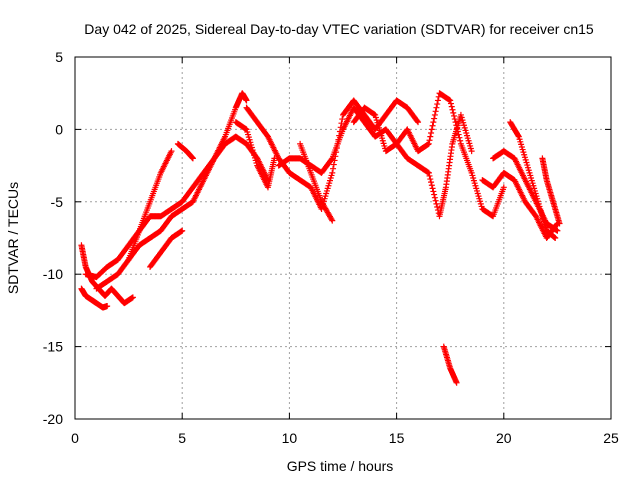 This screenshot has height=485, width=640. Describe the element at coordinates (57, 202) in the screenshot. I see `y-tick-label: -5` at that location.